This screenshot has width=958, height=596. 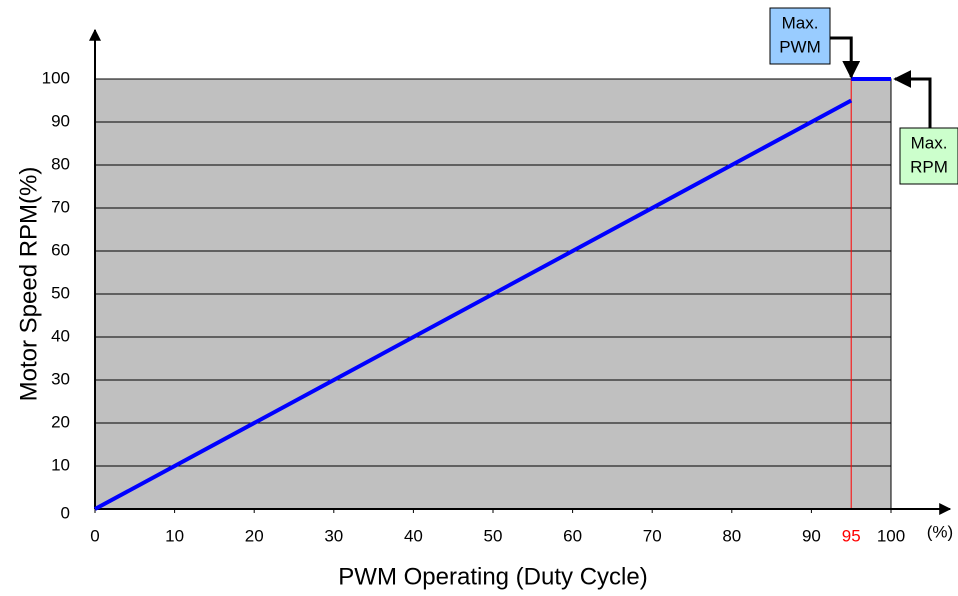 What do you see at coordinates (56, 77) in the screenshot?
I see `y-tick-label: 100` at bounding box center [56, 77].